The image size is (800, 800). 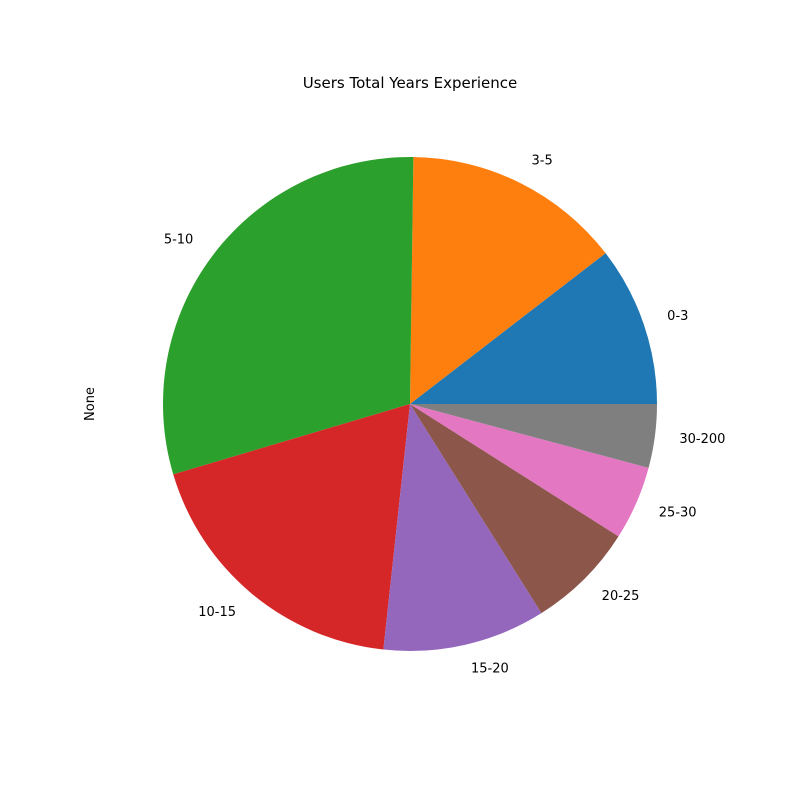 What do you see at coordinates (179, 240) in the screenshot?
I see `pie-label-5-10: 5-10` at bounding box center [179, 240].